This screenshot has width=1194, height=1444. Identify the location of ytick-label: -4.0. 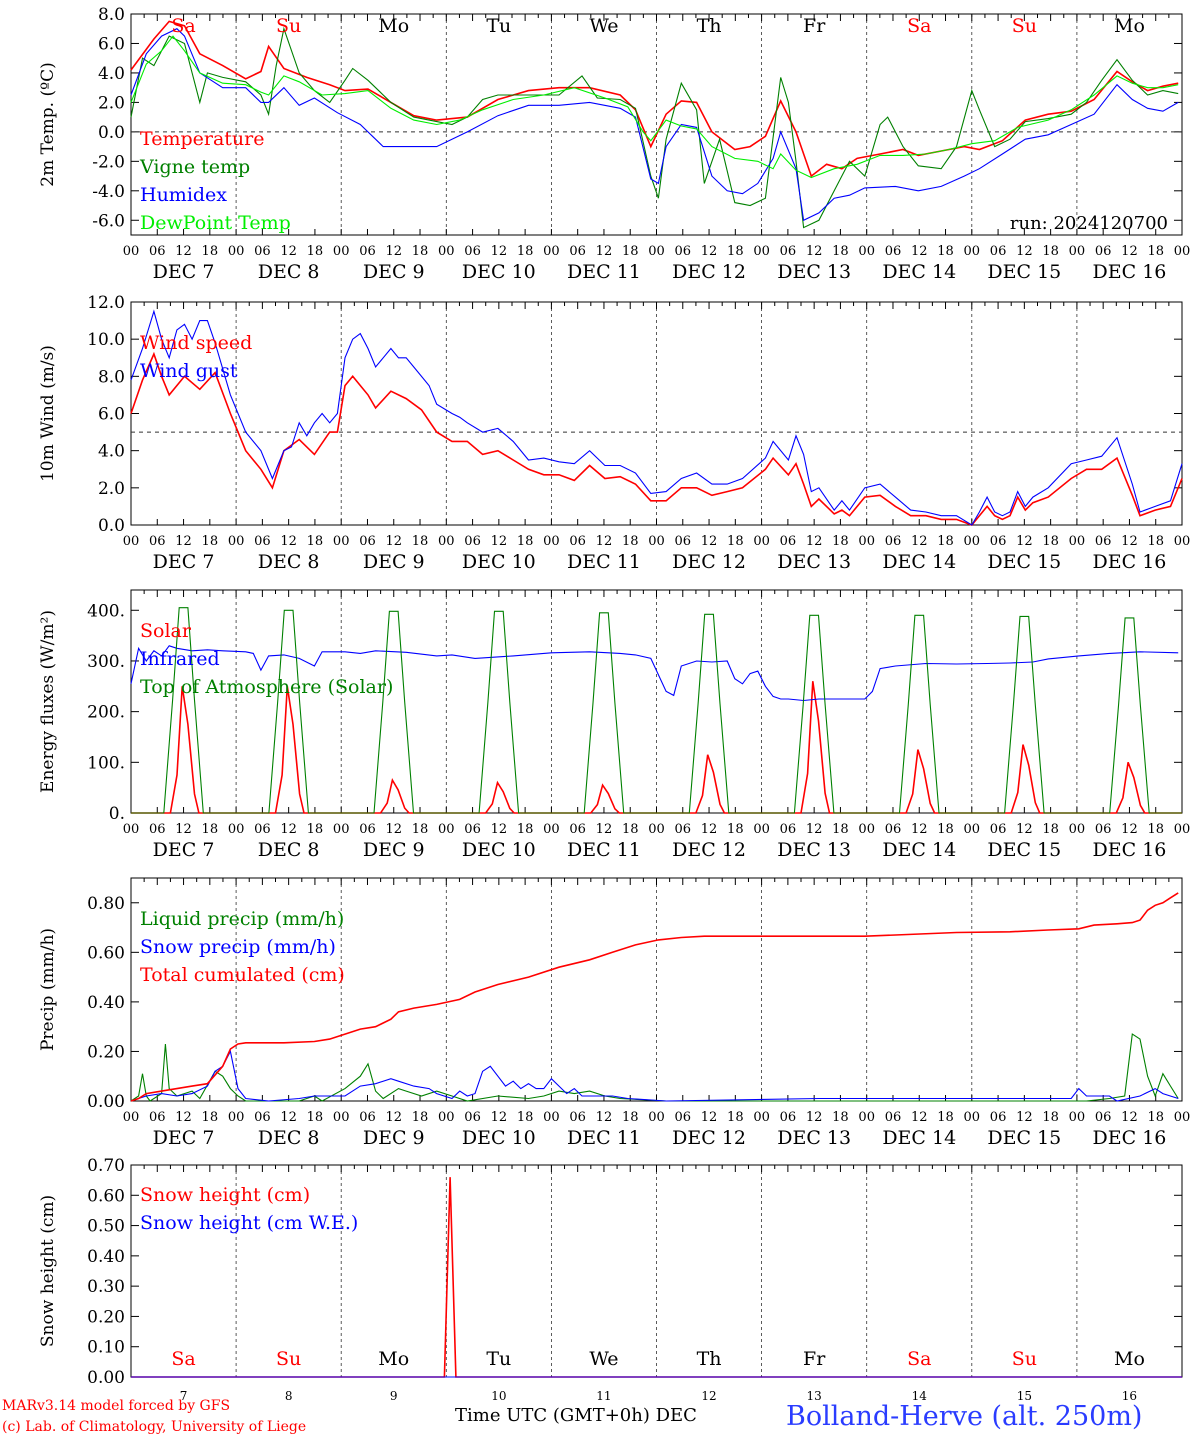
(108, 192).